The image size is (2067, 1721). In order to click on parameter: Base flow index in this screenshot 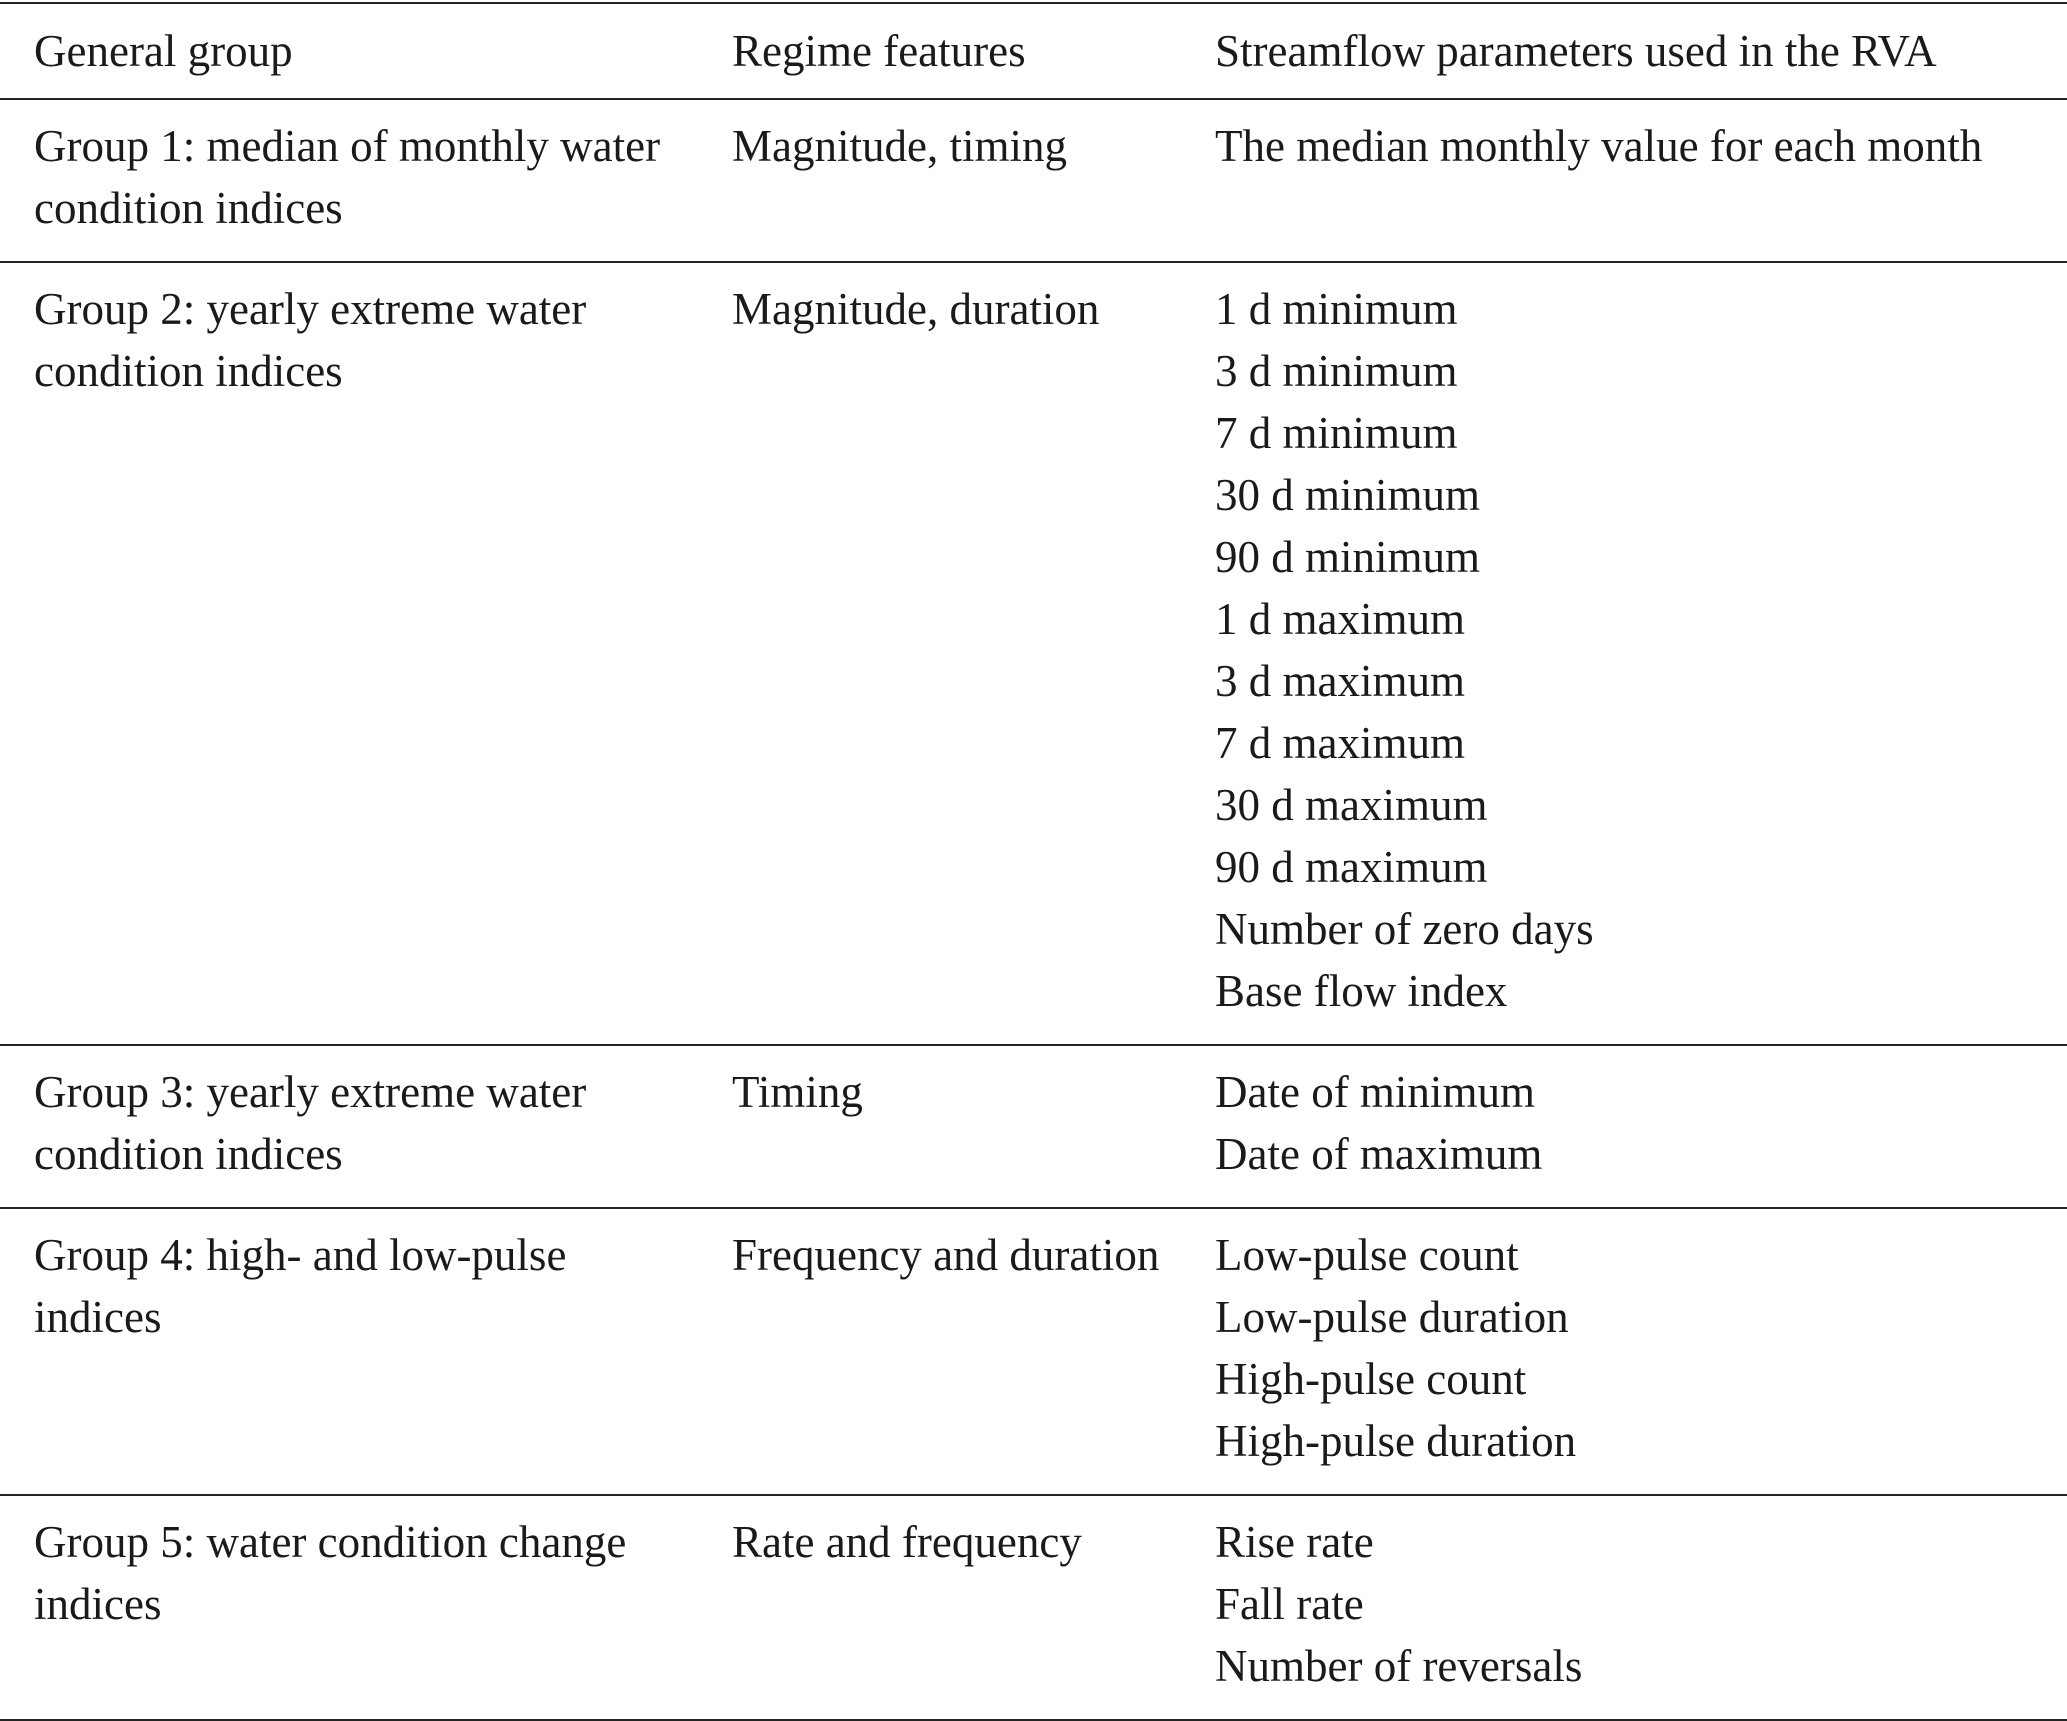, I will do `click(1361, 991)`.